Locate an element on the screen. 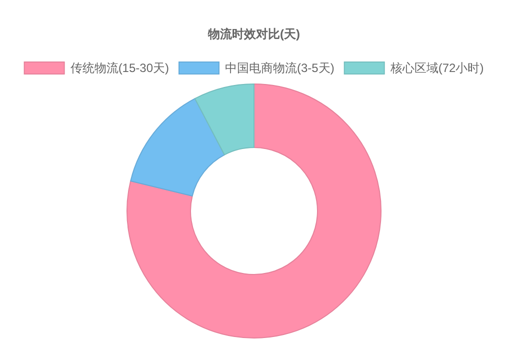 Image resolution: width=508 pixels, height=356 pixels. chart-title: 物流时效对比(天) is located at coordinates (253, 34).